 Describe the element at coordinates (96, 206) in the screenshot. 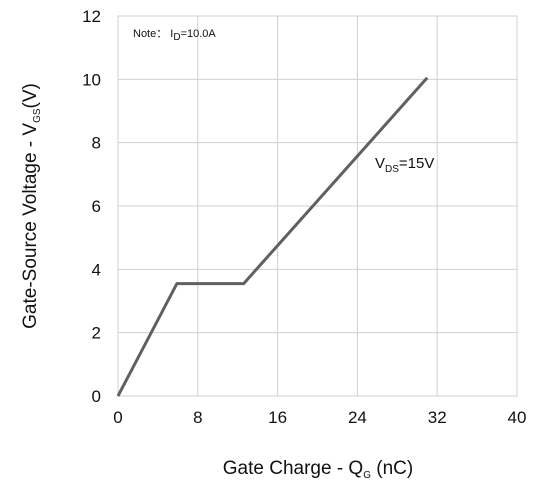

I see `y-tick-label: 6` at that location.